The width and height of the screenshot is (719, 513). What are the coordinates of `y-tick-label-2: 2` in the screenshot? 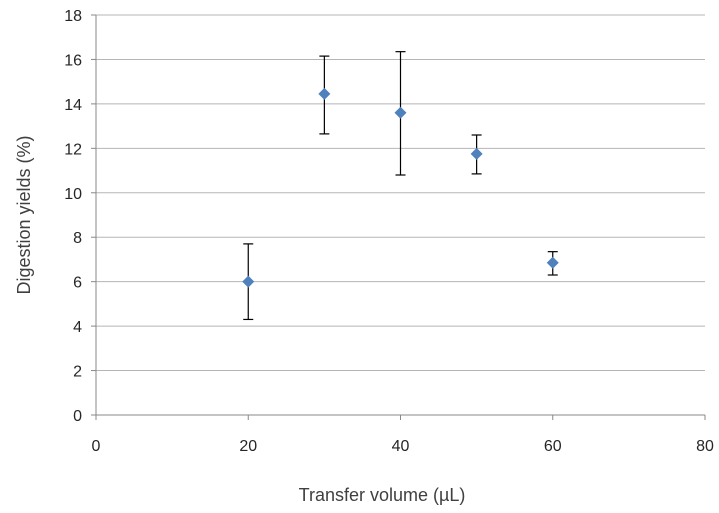 It's located at (77, 372).